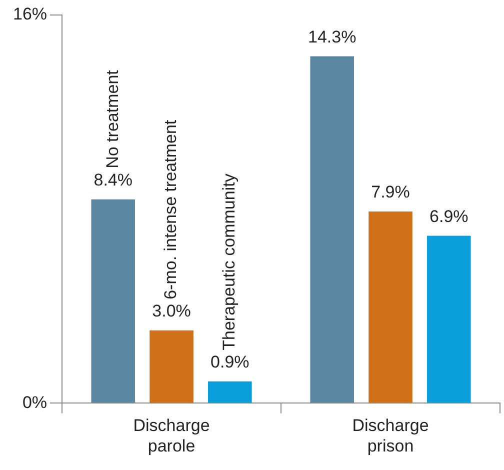  Describe the element at coordinates (113, 180) in the screenshot. I see `data-label: 8.4%` at that location.